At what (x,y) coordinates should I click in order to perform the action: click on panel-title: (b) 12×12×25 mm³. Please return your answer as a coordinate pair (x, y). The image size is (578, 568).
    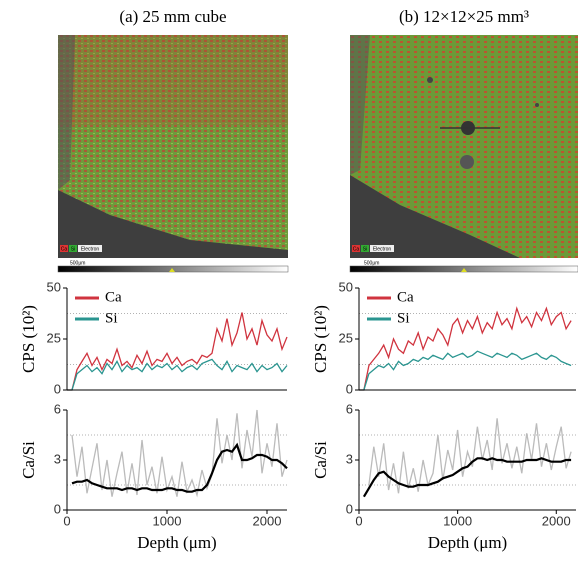
    Looking at the image, I should click on (464, 16).